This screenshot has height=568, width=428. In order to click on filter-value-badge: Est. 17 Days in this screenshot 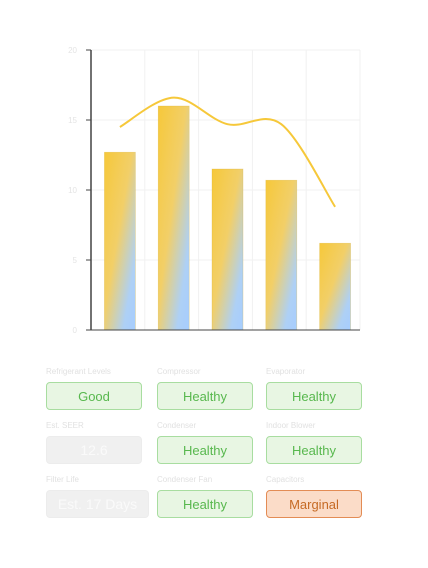, I will do `click(97, 504)`.